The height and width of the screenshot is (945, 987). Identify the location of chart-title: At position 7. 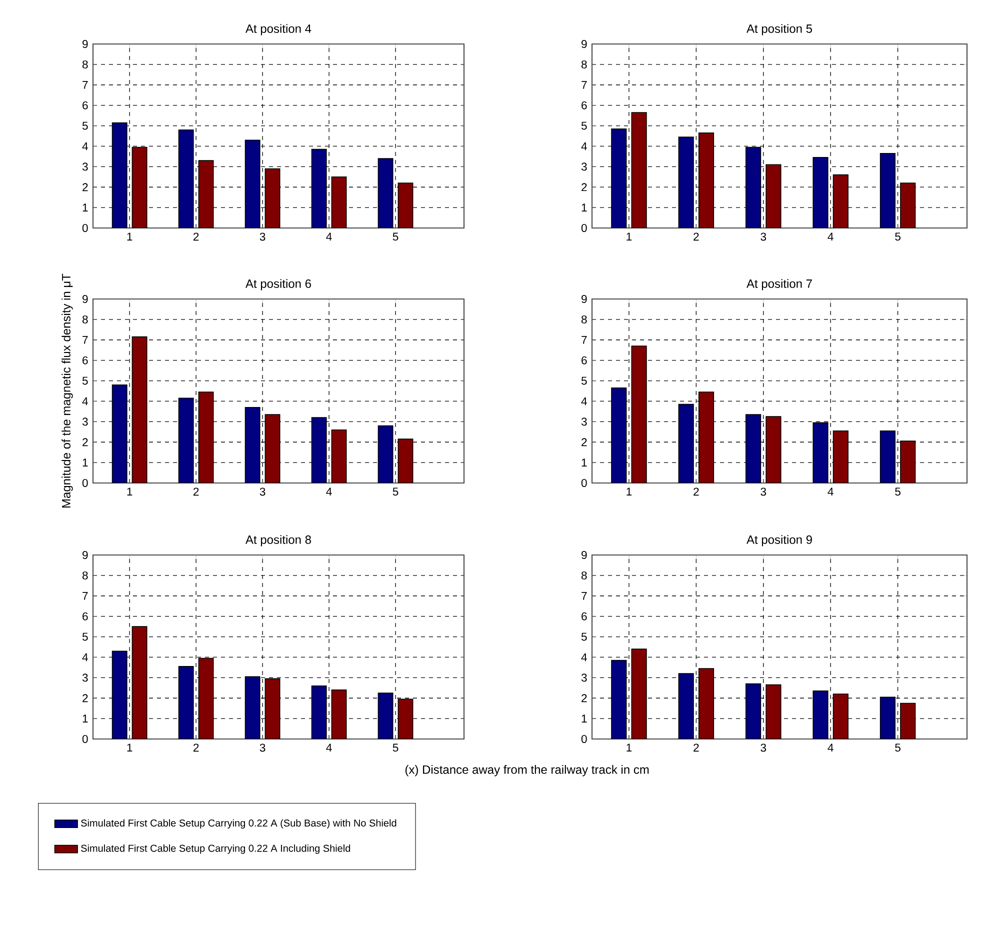
(779, 284).